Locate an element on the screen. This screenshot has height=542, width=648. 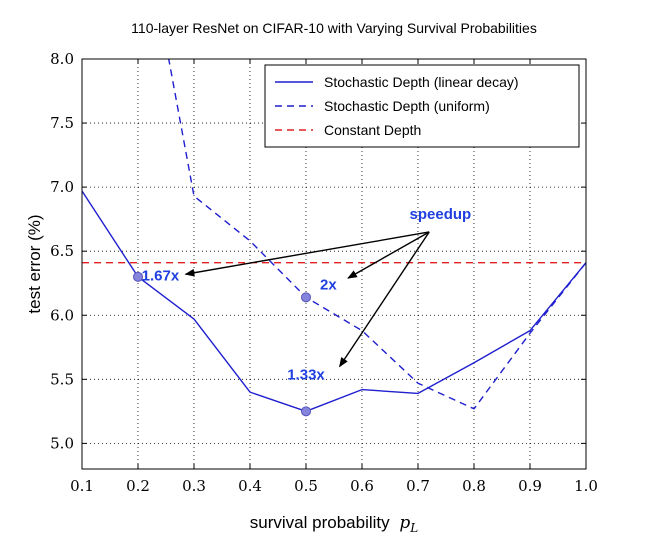
x-axis-label-subscript: L is located at coordinates (413, 528).